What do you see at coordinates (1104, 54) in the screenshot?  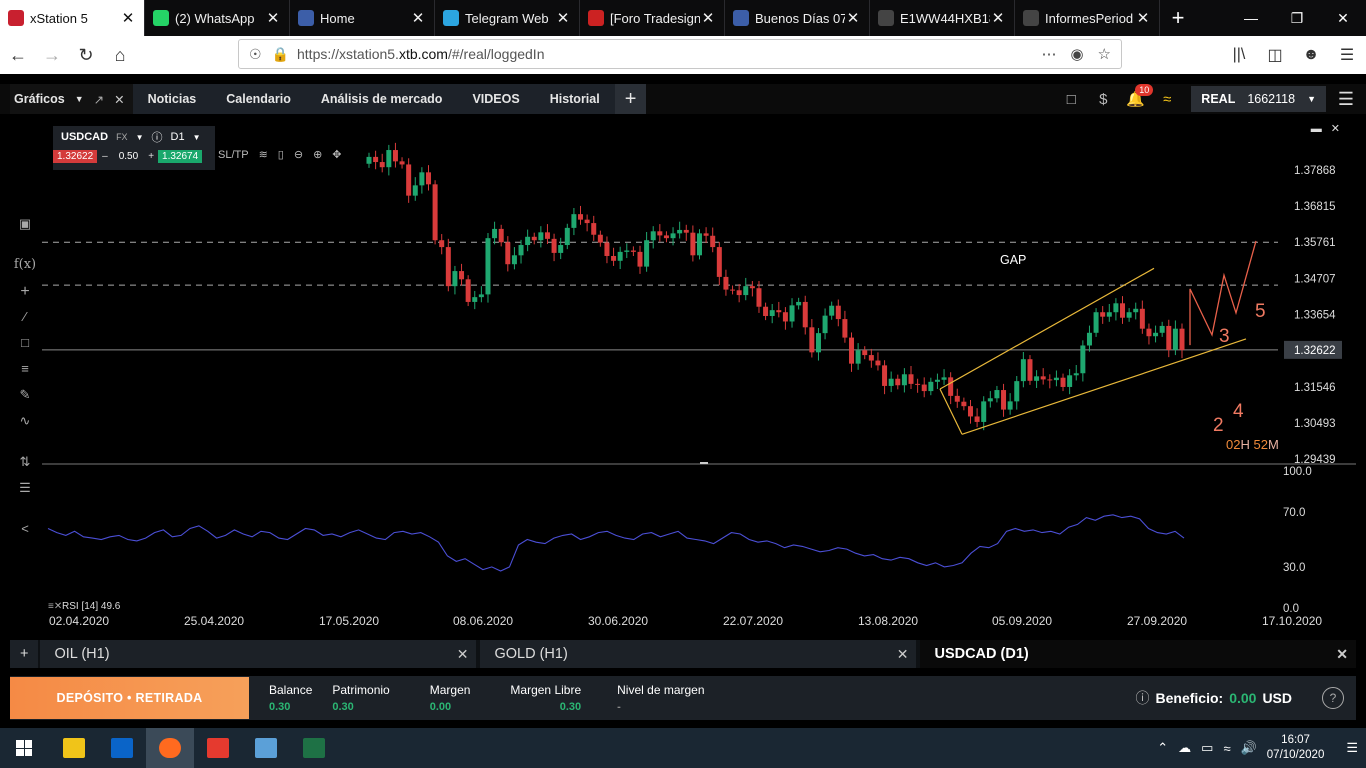 I see `bookmark-star-icon: ☆` at bounding box center [1104, 54].